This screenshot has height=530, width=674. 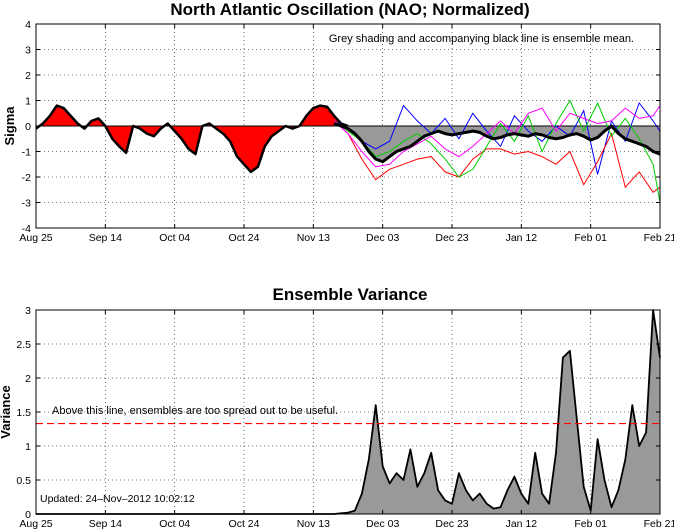 What do you see at coordinates (28, 515) in the screenshot?
I see `variance-y-tick-label: 0` at bounding box center [28, 515].